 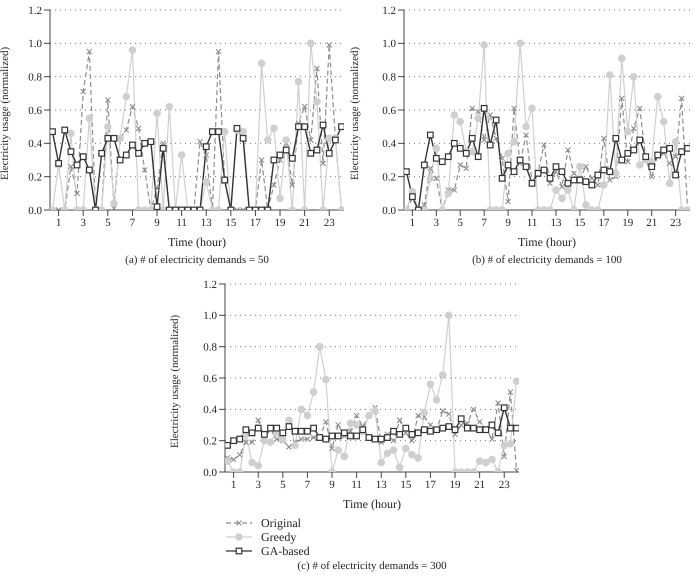 What do you see at coordinates (278, 537) in the screenshot?
I see `legend-label: Greedy` at bounding box center [278, 537].